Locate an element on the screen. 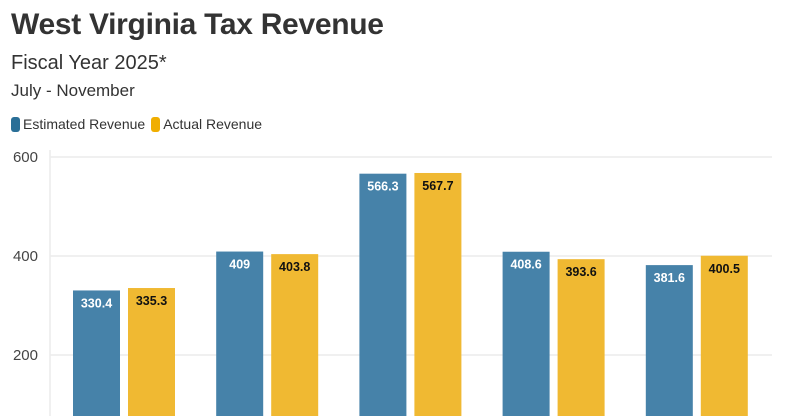  data-label: 409 is located at coordinates (239, 265).